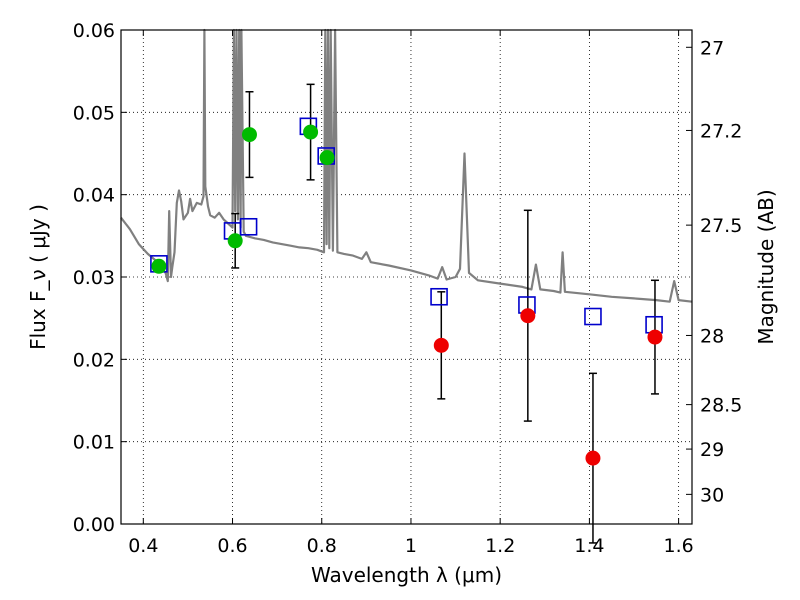 The height and width of the screenshot is (600, 800). I want to click on x-tick-label: 1.4, so click(589, 546).